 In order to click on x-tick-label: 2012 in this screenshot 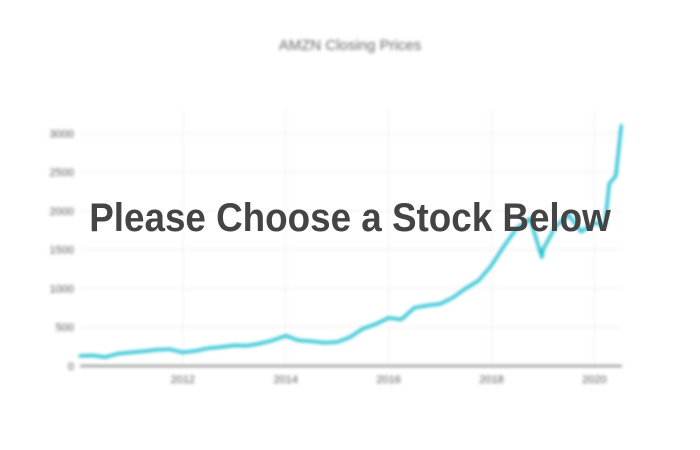, I will do `click(183, 380)`.